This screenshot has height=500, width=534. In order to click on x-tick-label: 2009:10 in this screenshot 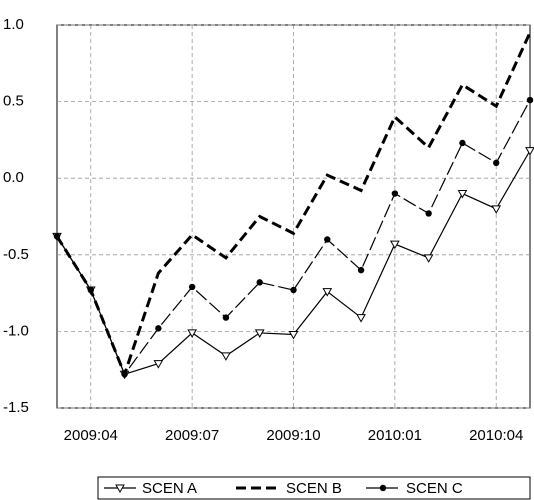, I will do `click(293, 435)`.